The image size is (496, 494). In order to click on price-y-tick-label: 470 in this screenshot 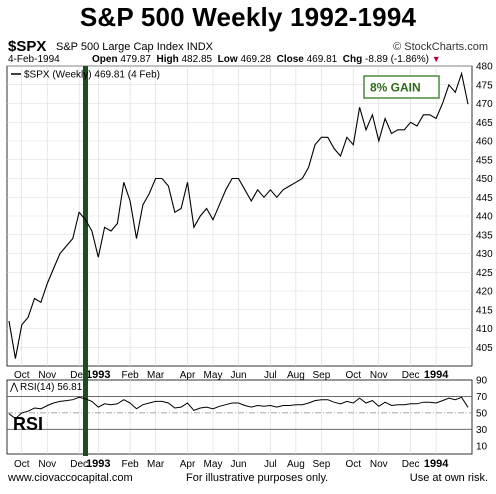, I will do `click(484, 104)`.